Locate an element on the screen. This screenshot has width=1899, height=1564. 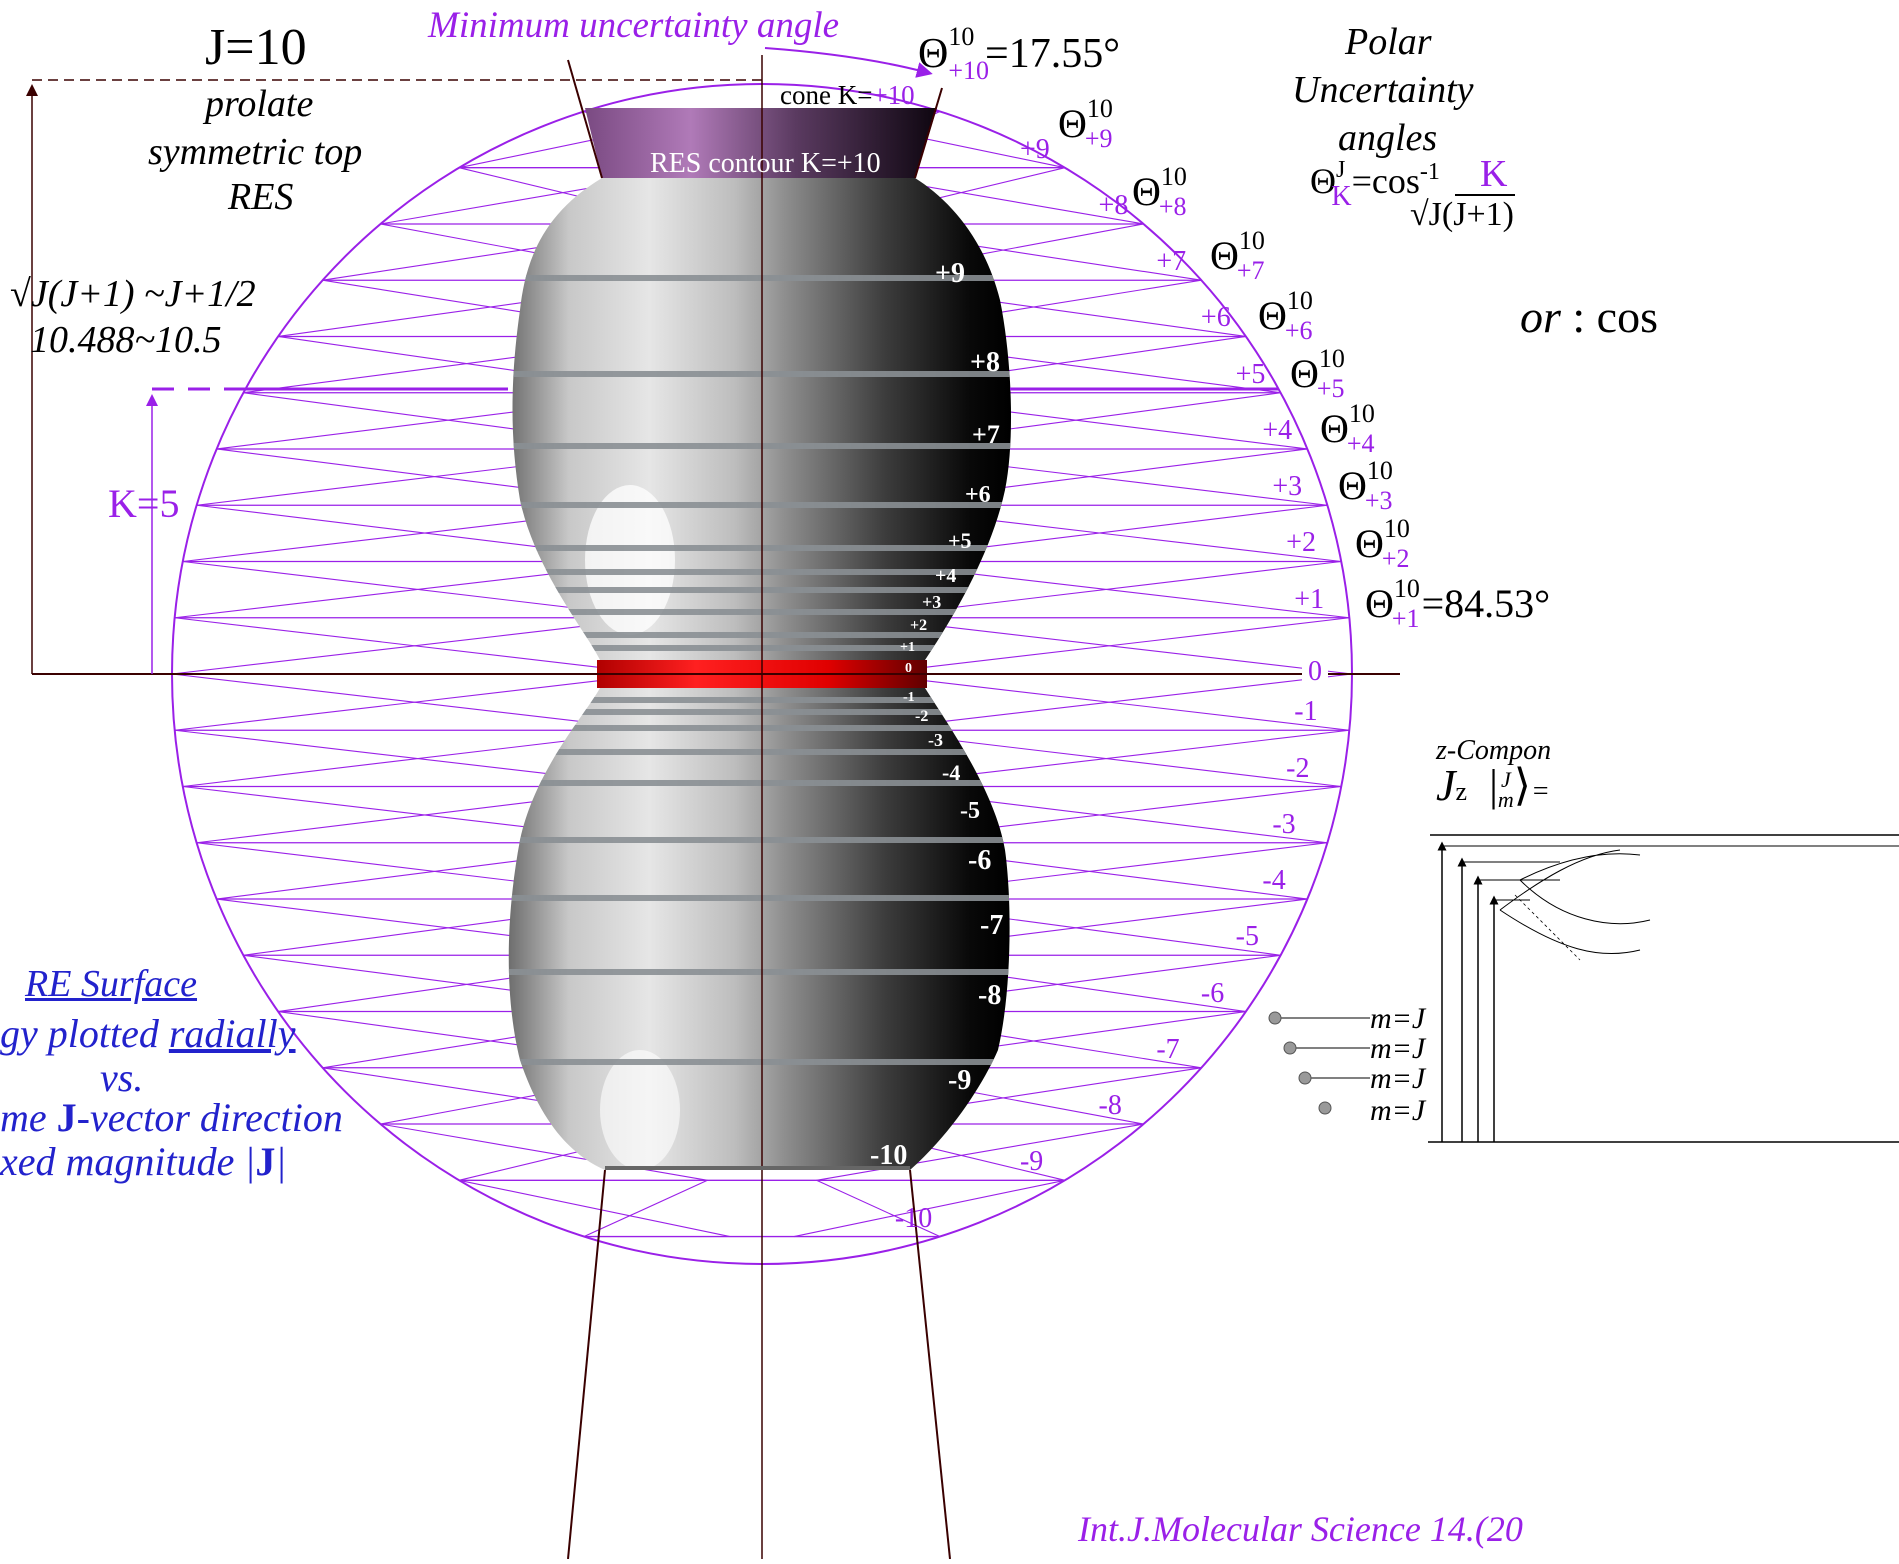
formula-denominator: √J(J+1) is located at coordinates (1462, 214).